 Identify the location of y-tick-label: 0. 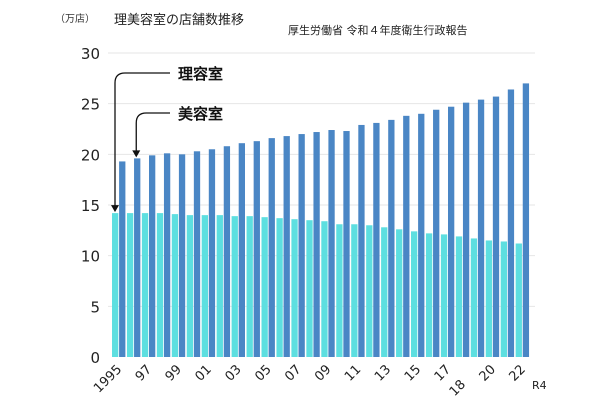
(95, 358).